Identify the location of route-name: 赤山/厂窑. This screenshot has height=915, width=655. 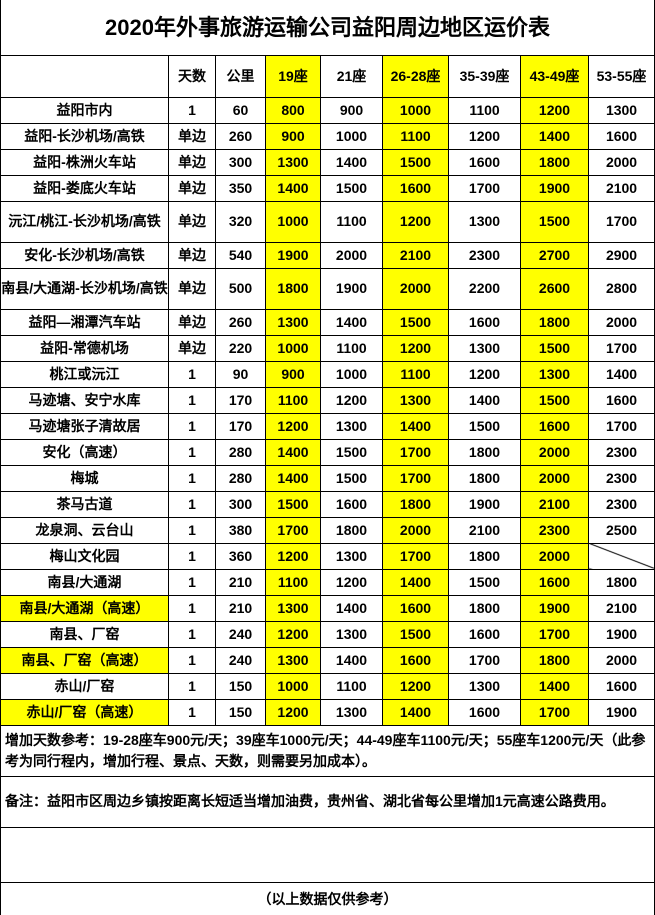
(84, 686).